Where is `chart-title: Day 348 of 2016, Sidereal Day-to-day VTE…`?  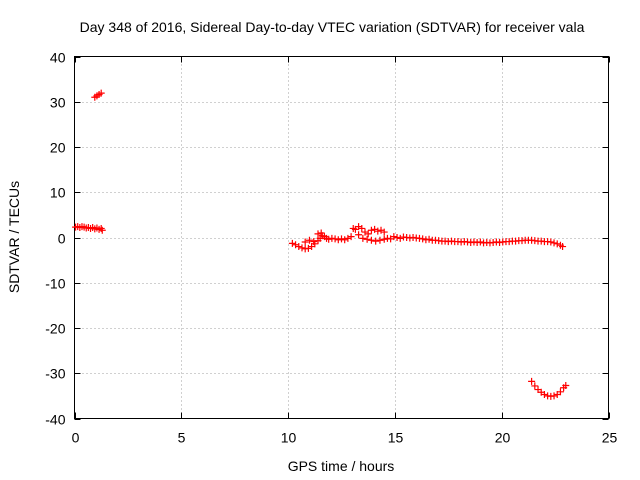 chart-title: Day 348 of 2016, Sidereal Day-to-day VTE… is located at coordinates (332, 27).